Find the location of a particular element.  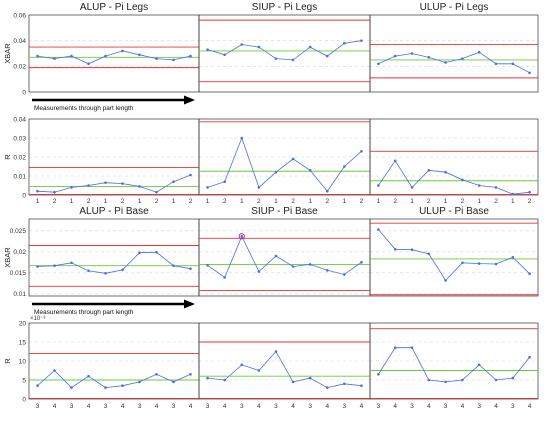

y-tick-label: 0.015 is located at coordinates (18, 273).